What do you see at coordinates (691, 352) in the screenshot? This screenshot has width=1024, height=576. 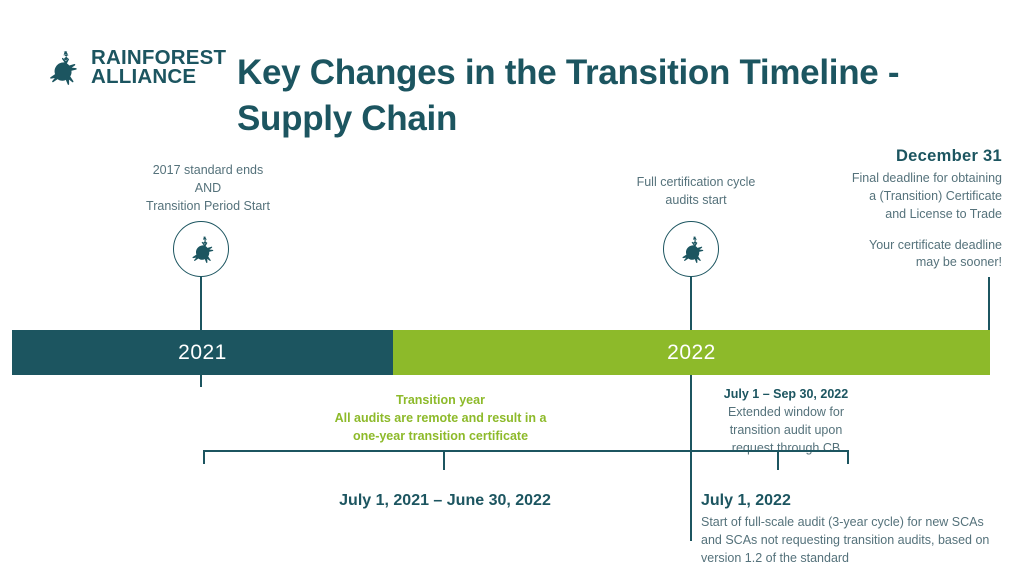 I see `timeline-segment-2022: 2022` at bounding box center [691, 352].